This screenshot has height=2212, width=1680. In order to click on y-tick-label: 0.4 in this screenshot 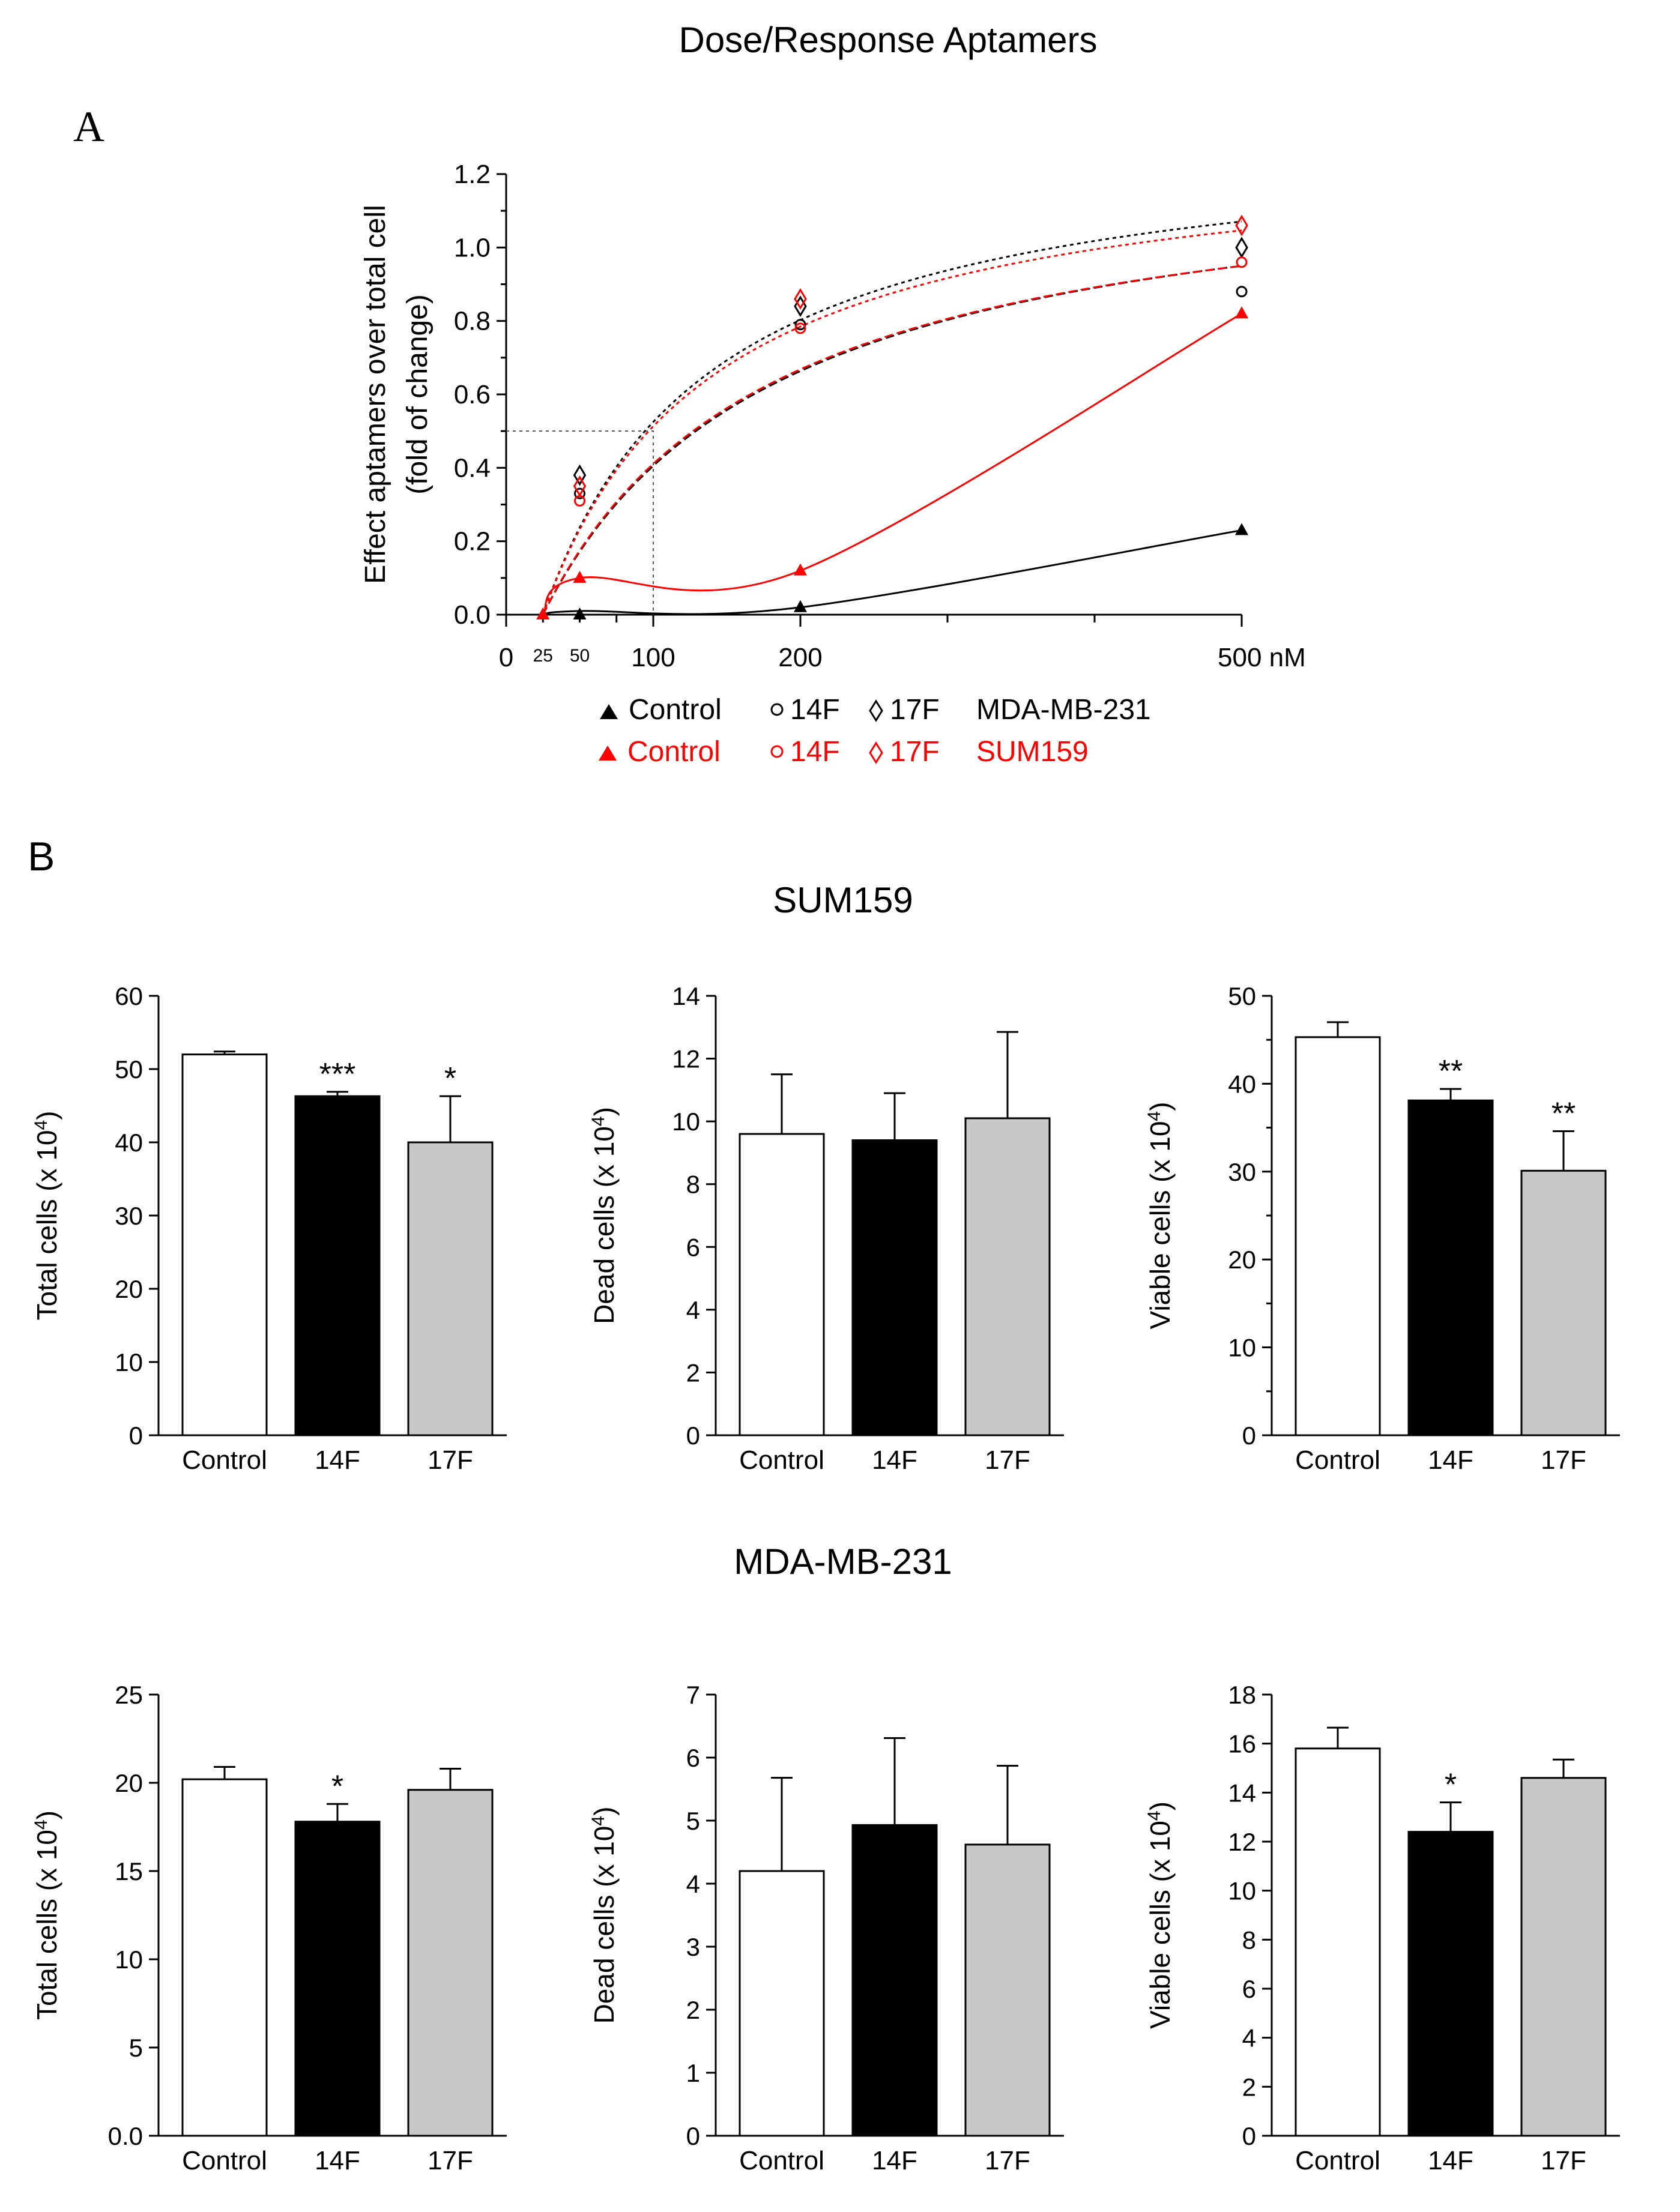, I will do `click(472, 468)`.